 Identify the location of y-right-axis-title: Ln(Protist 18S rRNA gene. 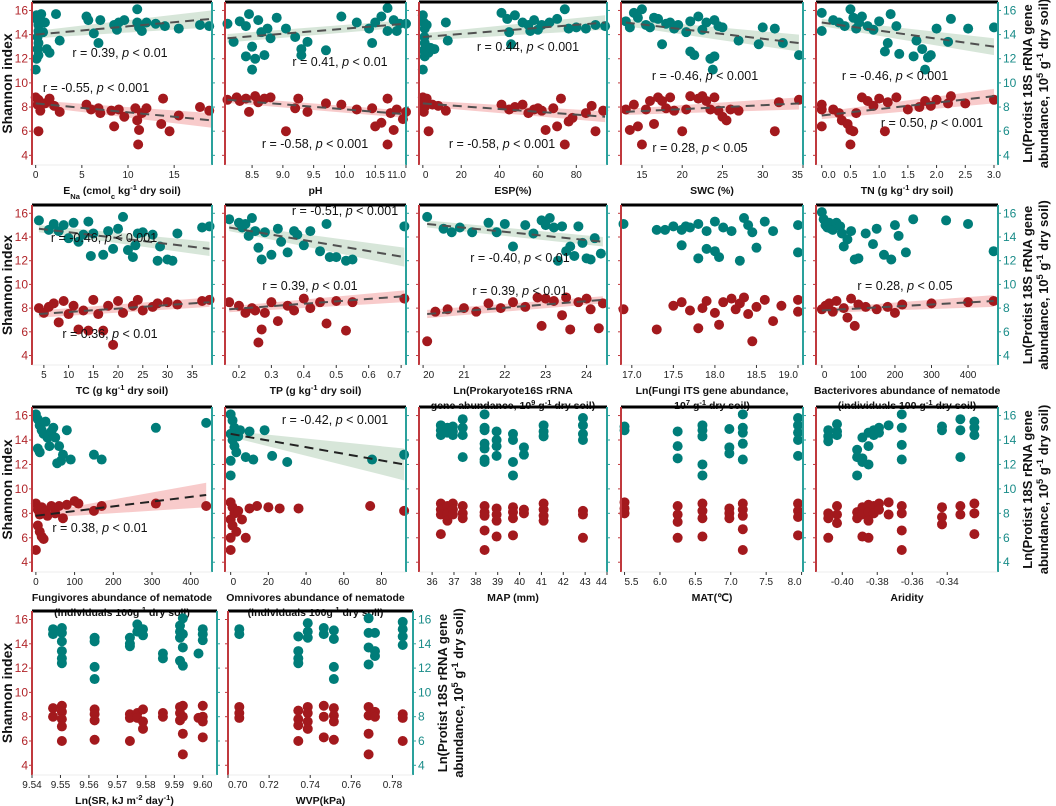
(442, 693).